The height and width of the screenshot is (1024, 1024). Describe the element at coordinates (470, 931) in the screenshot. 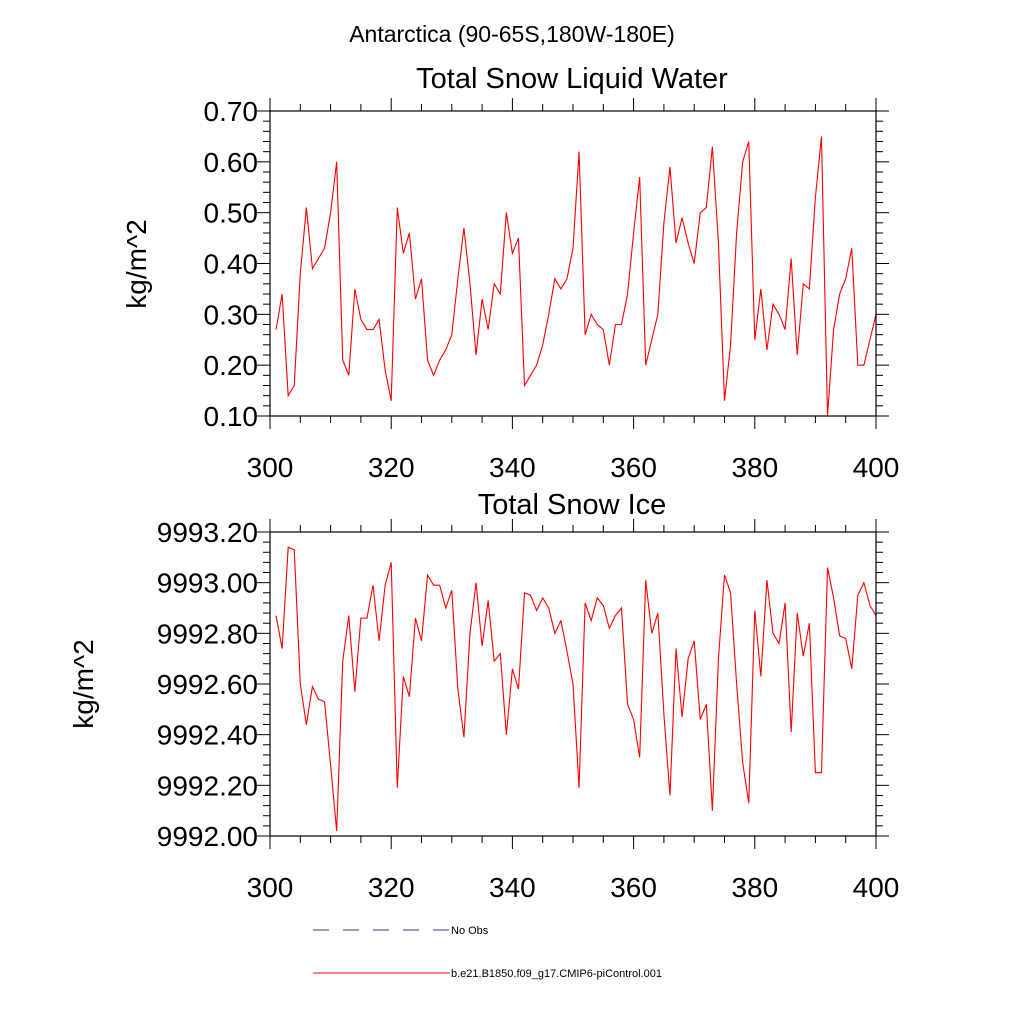

I see `legend-label-no-obs: No Obs` at that location.